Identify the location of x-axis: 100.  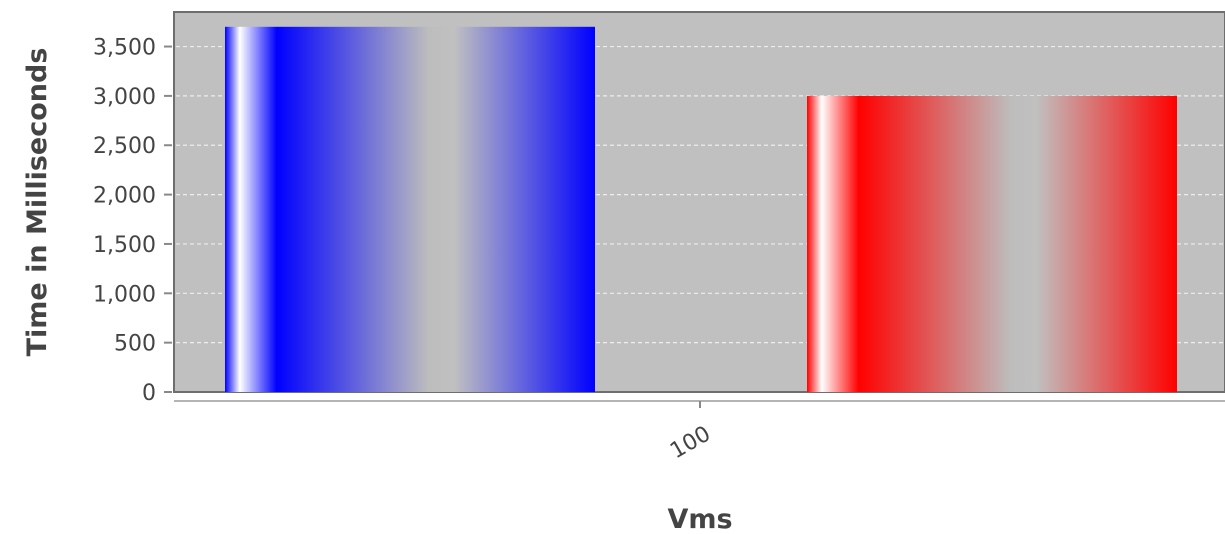
(699, 432).